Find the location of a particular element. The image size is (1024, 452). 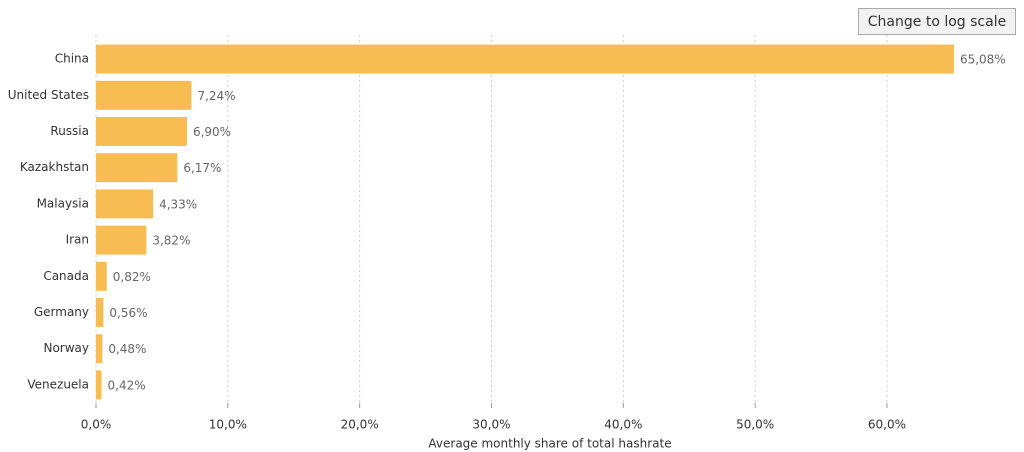

data-label: 0,48% is located at coordinates (127, 349).